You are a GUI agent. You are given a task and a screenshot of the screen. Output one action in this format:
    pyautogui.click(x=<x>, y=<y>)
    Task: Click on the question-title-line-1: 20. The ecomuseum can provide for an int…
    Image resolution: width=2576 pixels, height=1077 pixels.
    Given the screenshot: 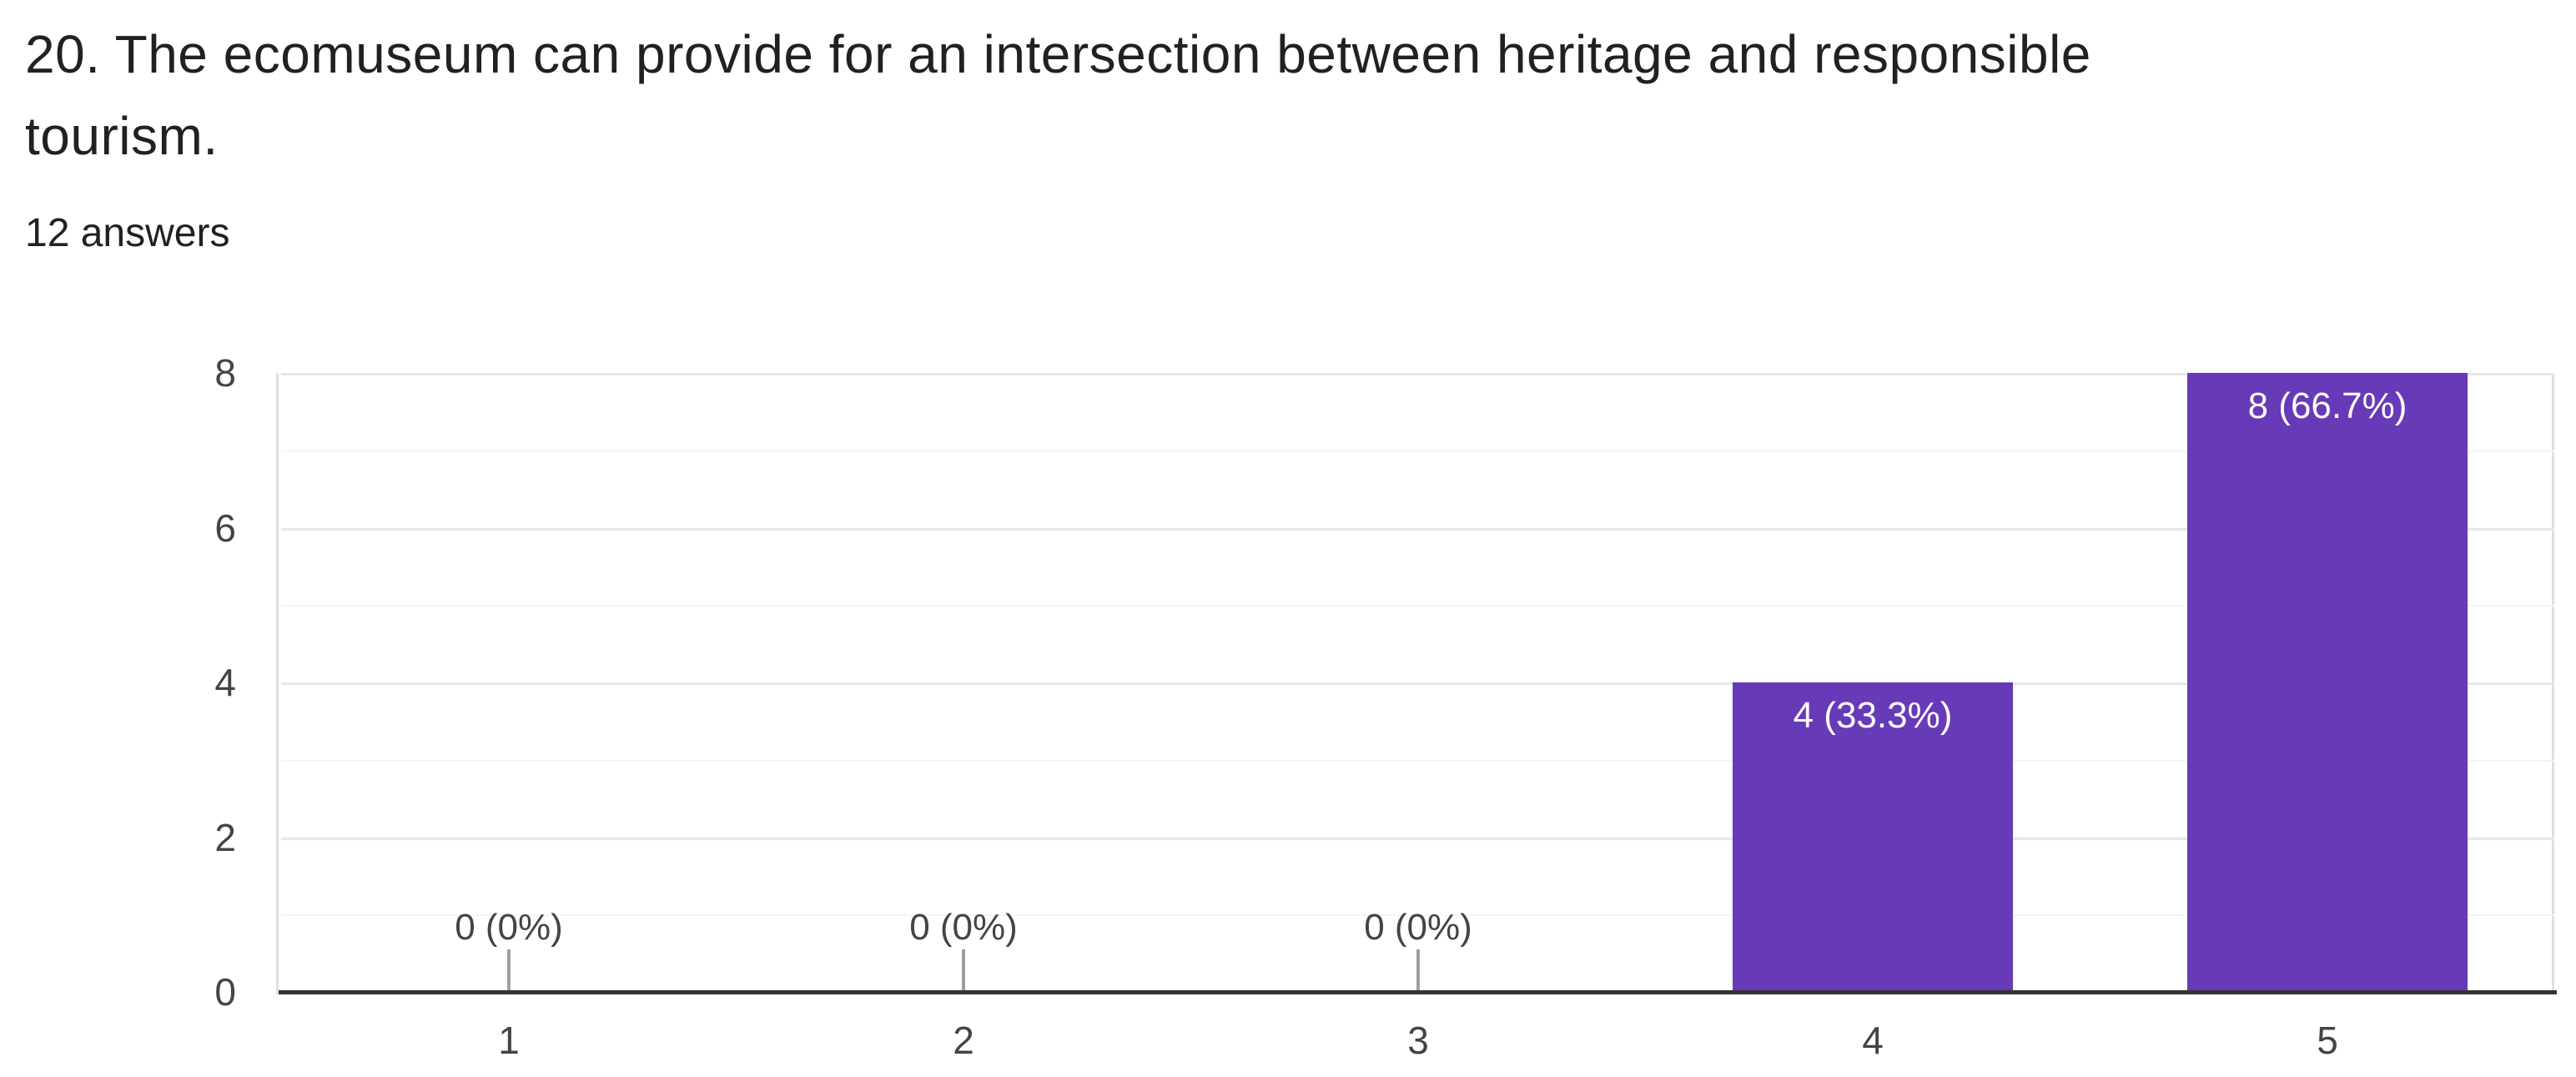 What is the action you would take?
    pyautogui.click(x=1058, y=54)
    